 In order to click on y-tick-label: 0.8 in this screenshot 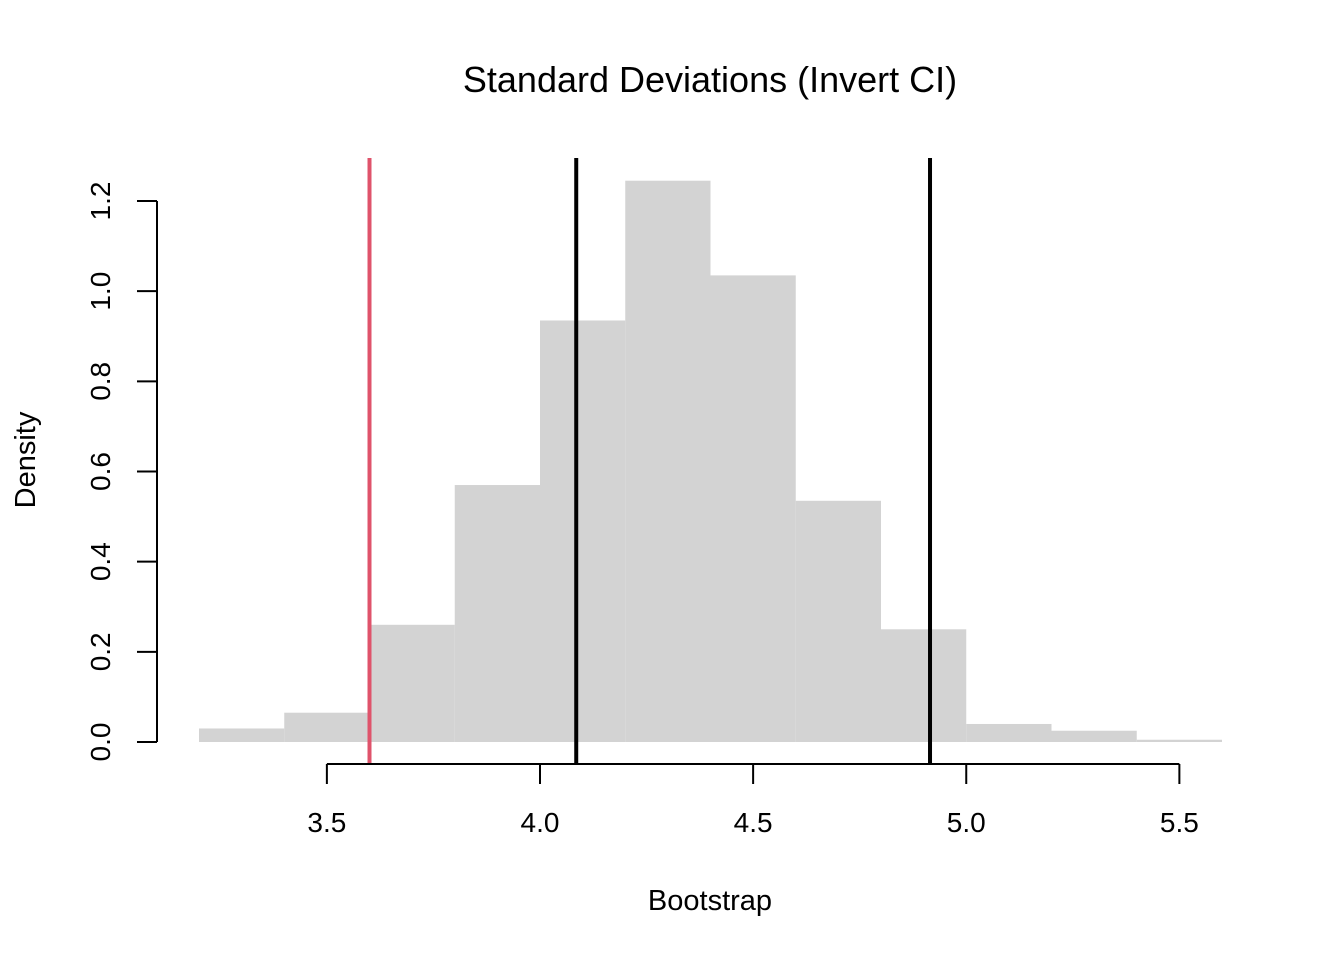, I will do `click(100, 381)`.